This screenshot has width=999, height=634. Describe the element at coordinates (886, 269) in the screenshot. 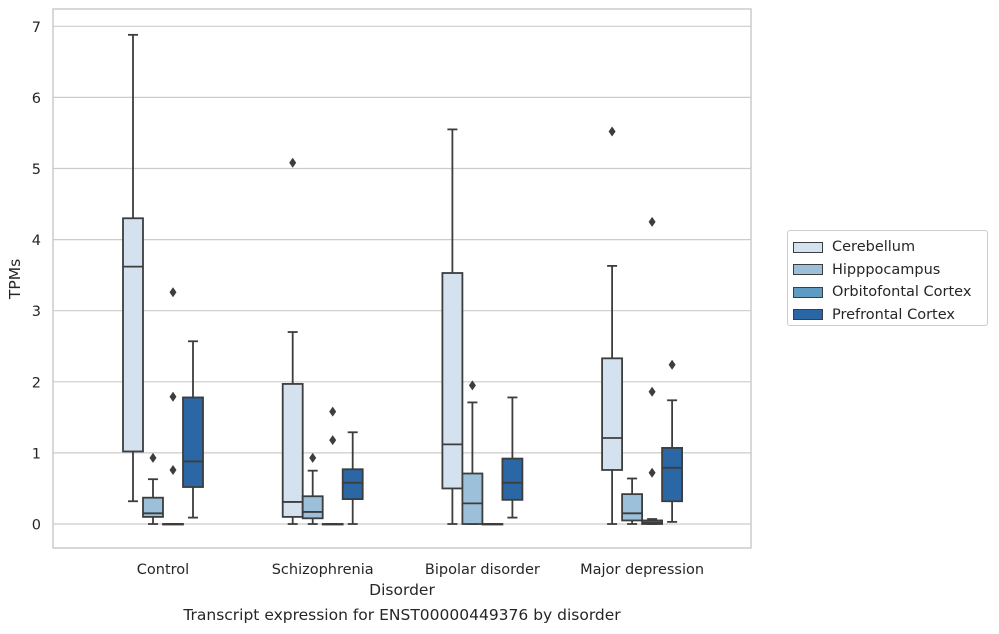

I see `legend-label: Hipppocampus` at that location.